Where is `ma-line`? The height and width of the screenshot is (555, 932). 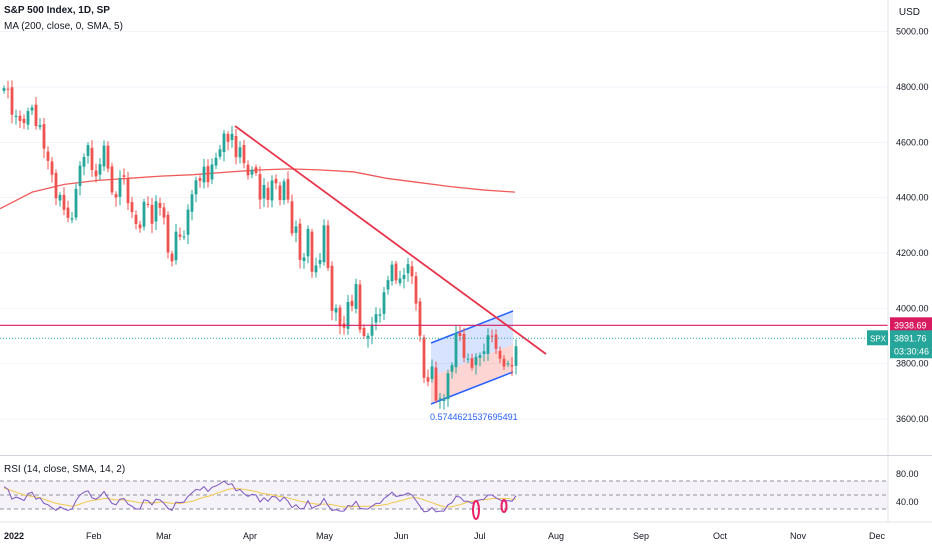 ma-line is located at coordinates (258, 189).